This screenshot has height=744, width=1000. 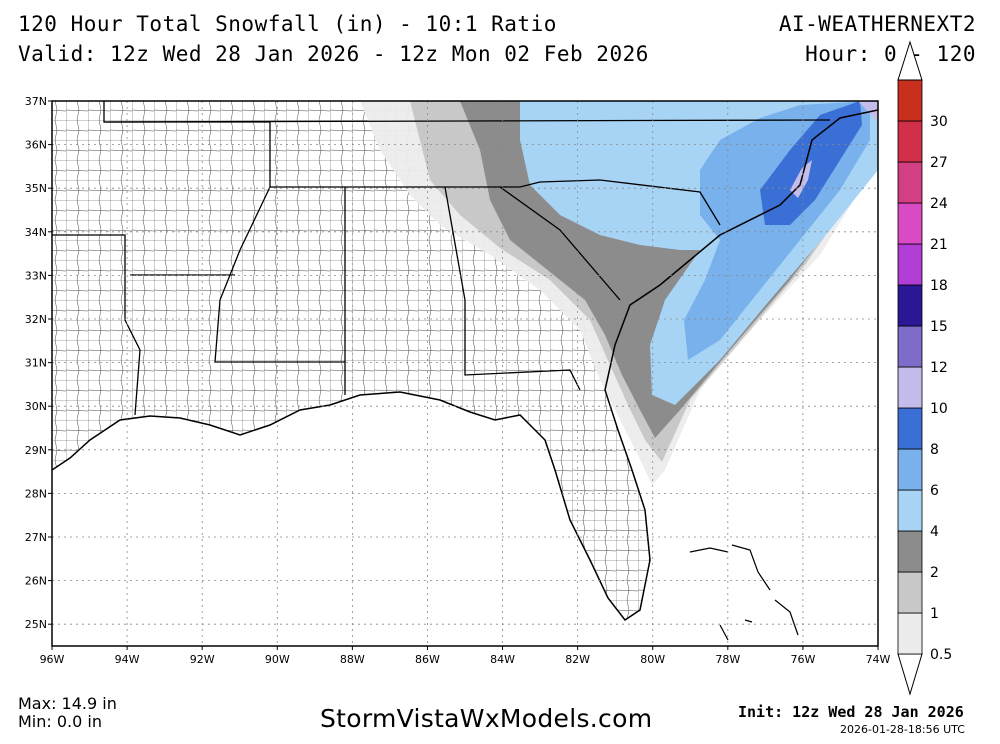 What do you see at coordinates (486, 718) in the screenshot?
I see `site-name: StormVistaWxModels.com` at bounding box center [486, 718].